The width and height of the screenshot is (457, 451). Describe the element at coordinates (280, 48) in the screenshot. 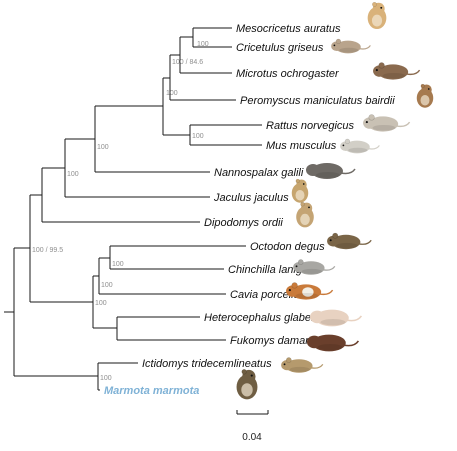

I see `taxon-label-cricetulus-griseus: Cricetulus griseus` at that location.